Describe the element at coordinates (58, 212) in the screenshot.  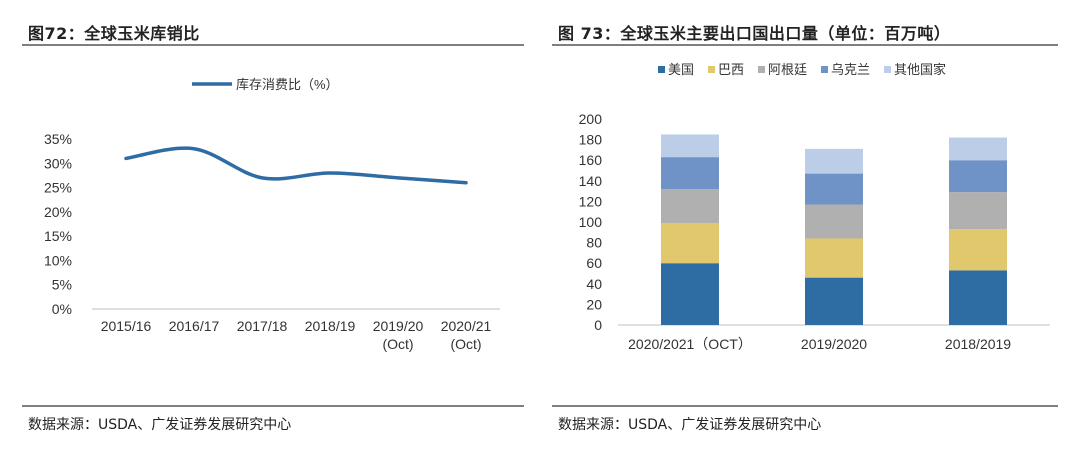
I see `y-tick-label: 20%` at that location.